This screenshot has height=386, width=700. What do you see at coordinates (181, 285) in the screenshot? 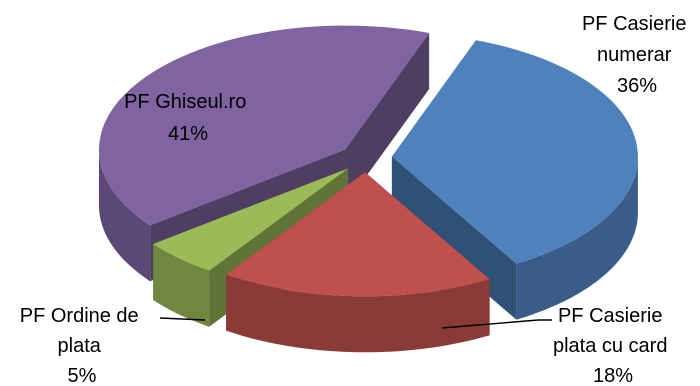
I see `slice-wall-ordine` at bounding box center [181, 285].